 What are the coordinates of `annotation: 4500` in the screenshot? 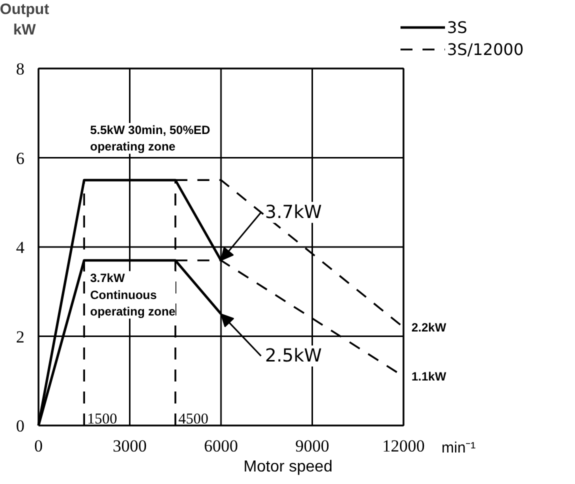 It's located at (193, 420).